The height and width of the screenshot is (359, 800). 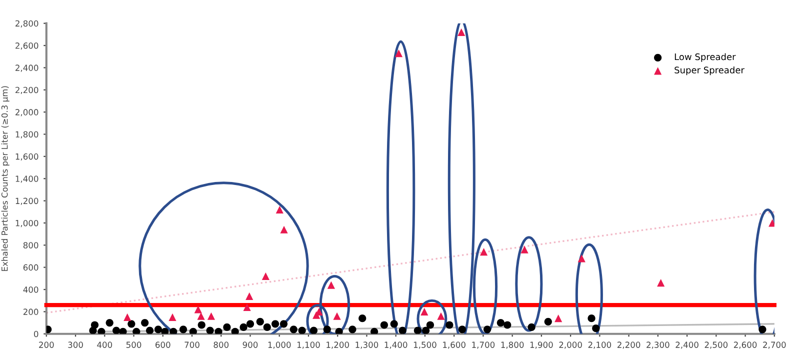 I want to click on x-tick-label: 2,500, so click(x=716, y=345).